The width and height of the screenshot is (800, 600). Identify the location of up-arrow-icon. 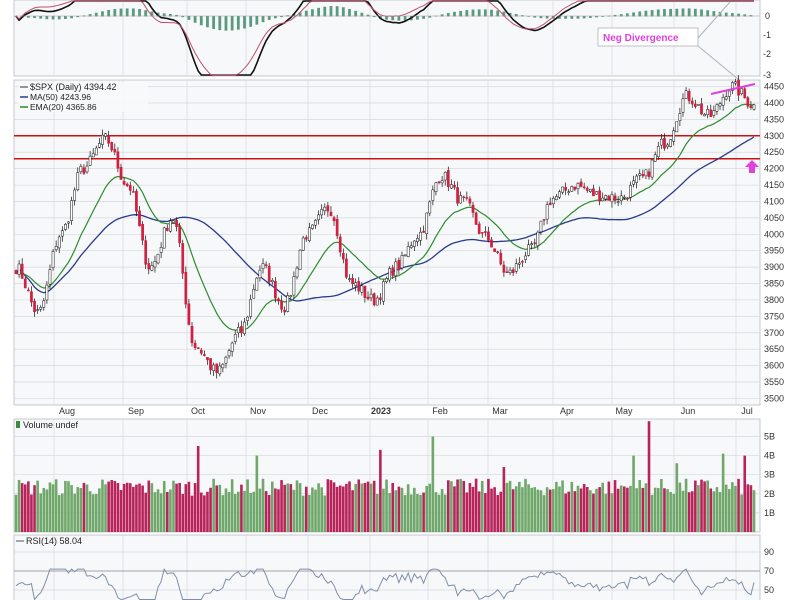
(752, 166).